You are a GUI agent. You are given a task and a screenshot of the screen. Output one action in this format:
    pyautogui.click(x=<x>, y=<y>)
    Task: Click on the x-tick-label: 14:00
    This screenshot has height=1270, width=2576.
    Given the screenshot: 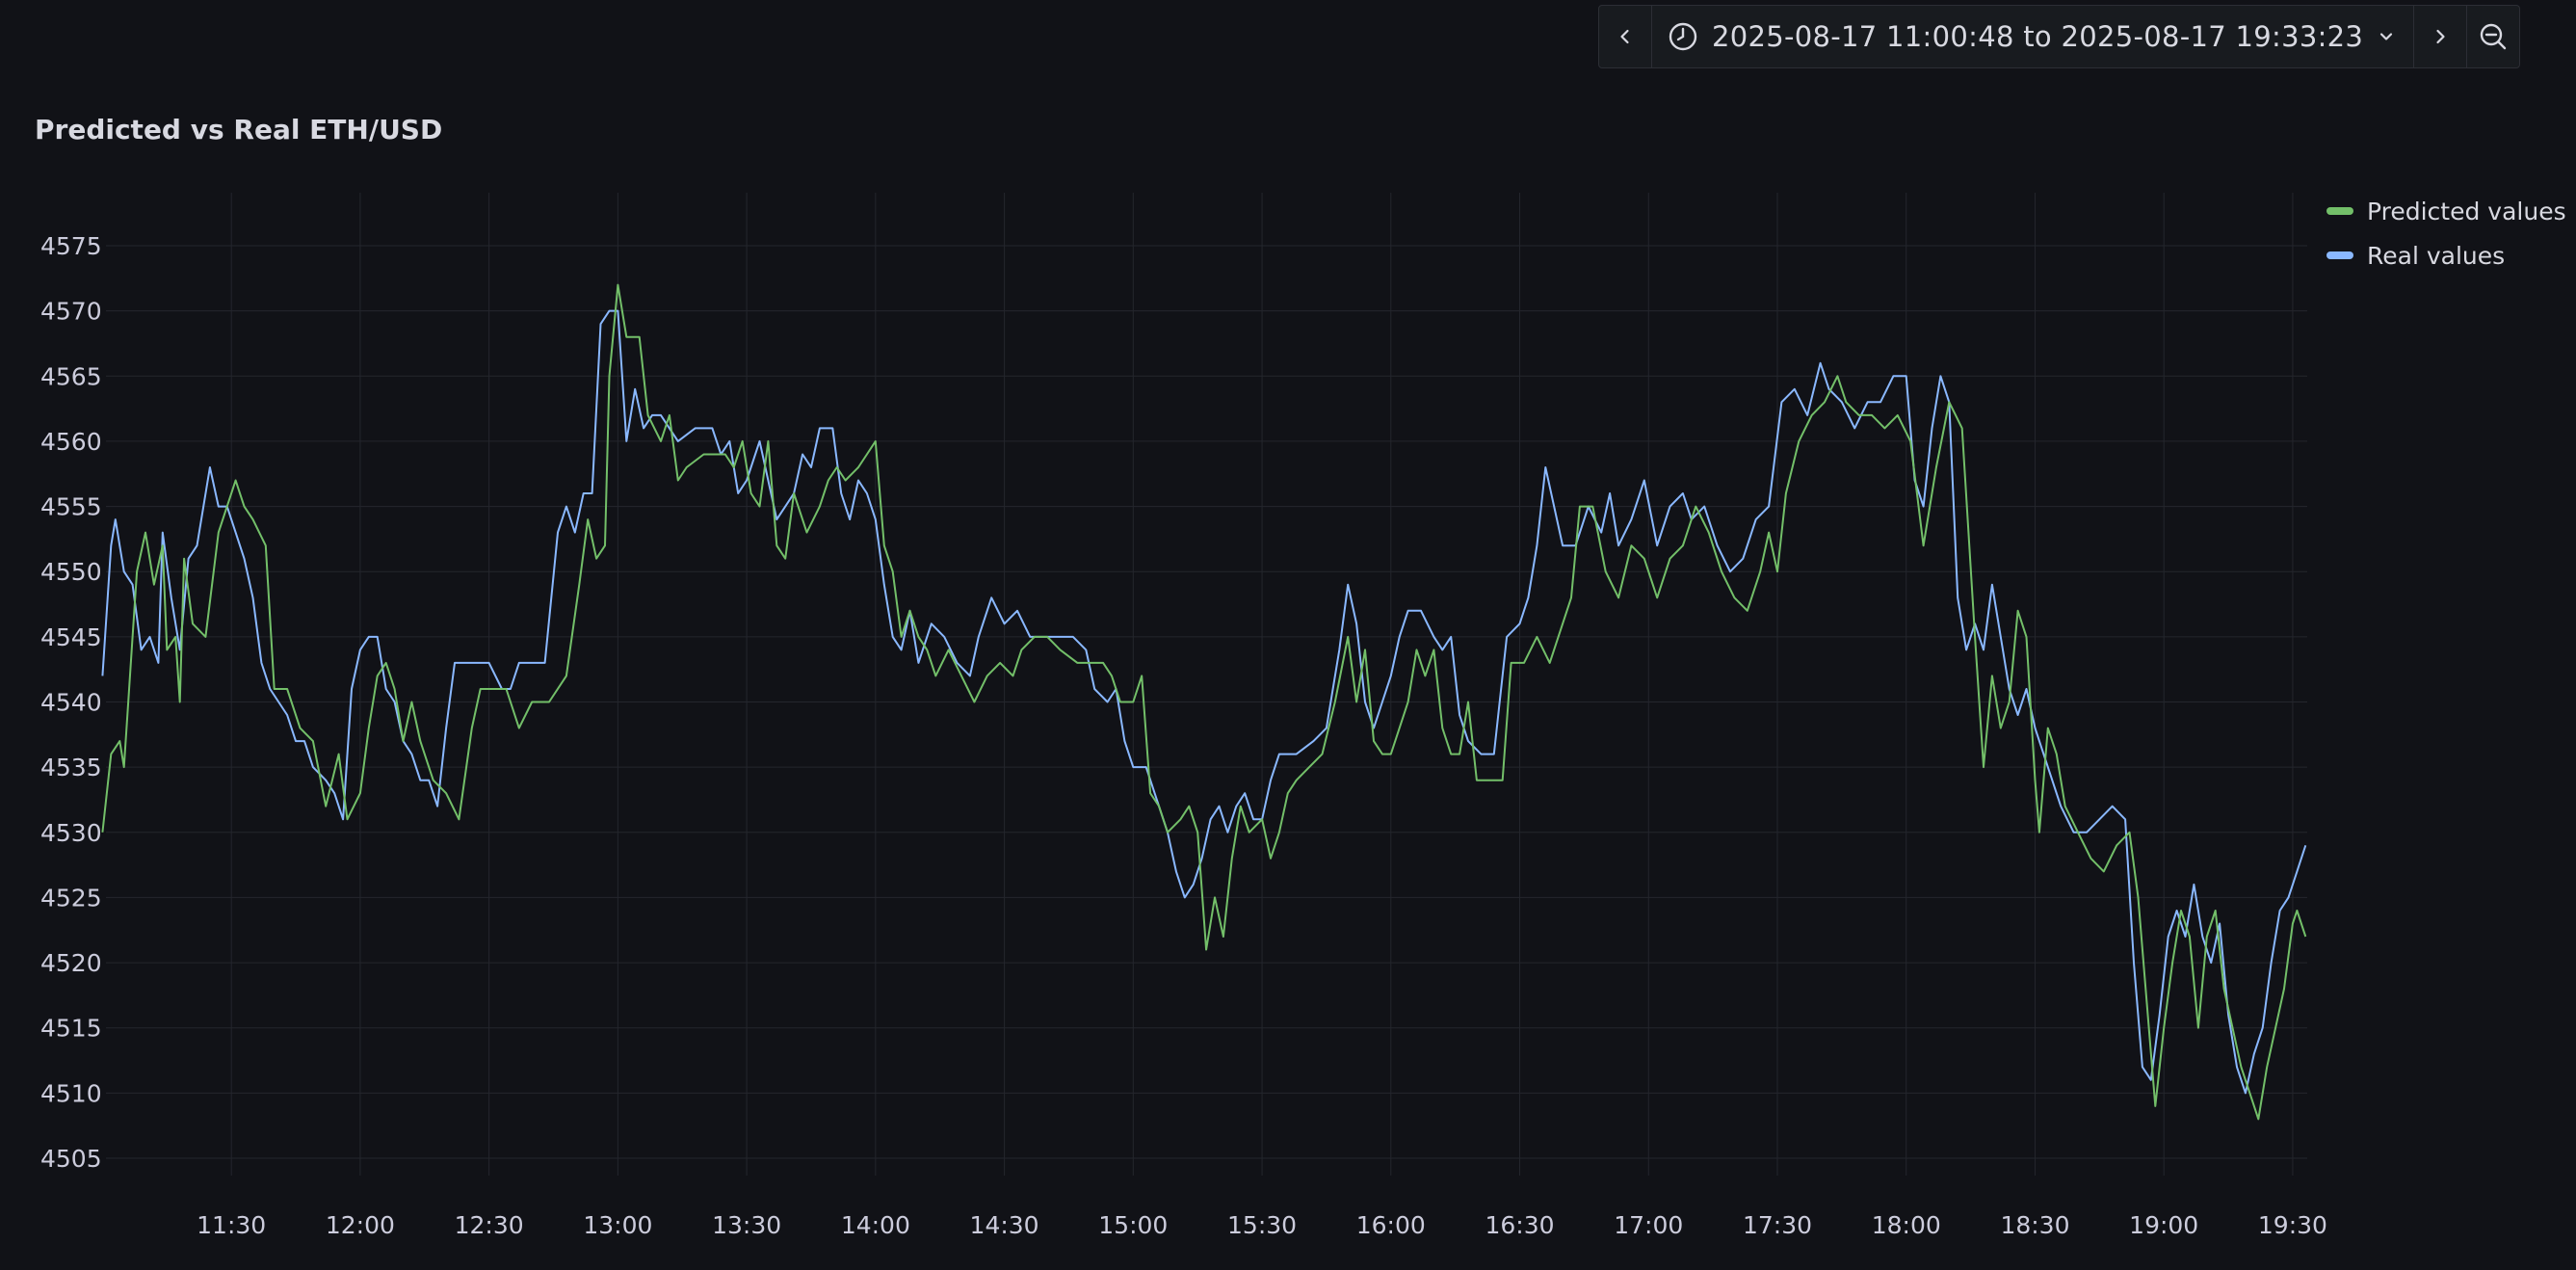 What is the action you would take?
    pyautogui.click(x=876, y=1225)
    